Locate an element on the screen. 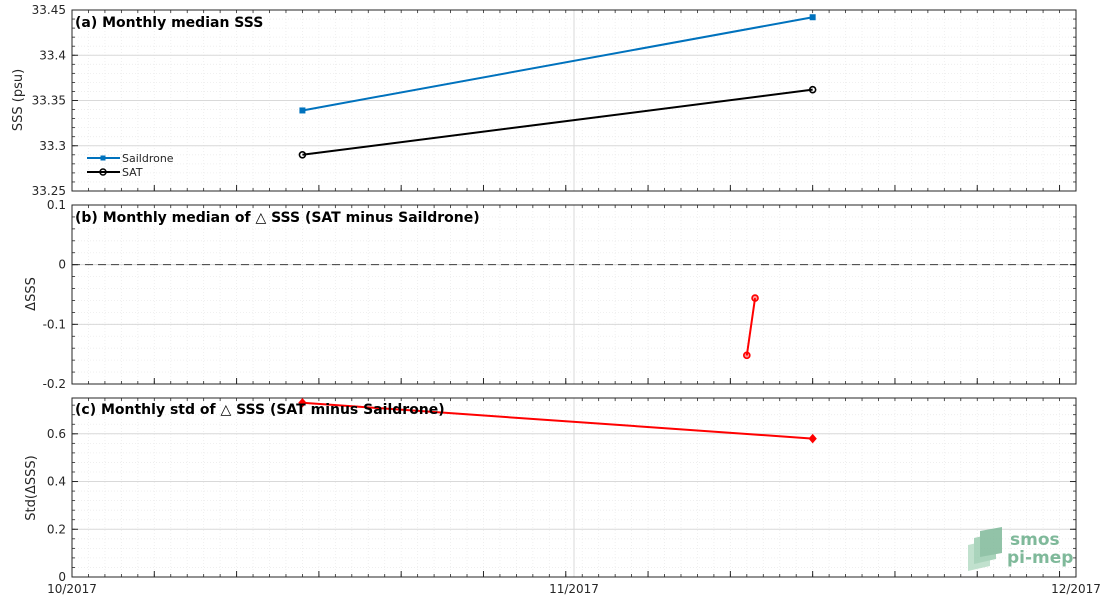 The width and height of the screenshot is (1106, 599). y-tick-label: 33.45 is located at coordinates (49, 10).